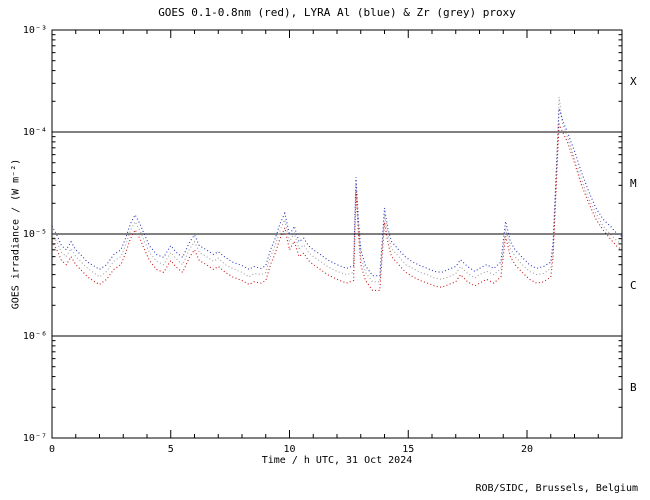  What do you see at coordinates (633, 234) in the screenshot?
I see `flare-class-labels: X M C B` at bounding box center [633, 234].